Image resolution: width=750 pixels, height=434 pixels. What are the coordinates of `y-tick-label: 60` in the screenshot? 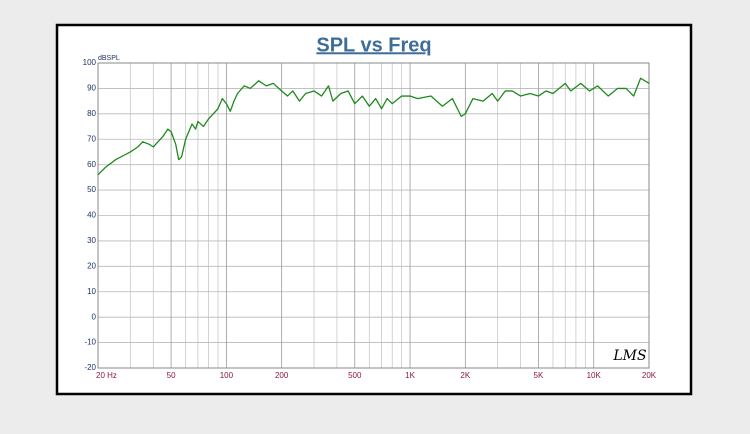 It's located at (91, 164).